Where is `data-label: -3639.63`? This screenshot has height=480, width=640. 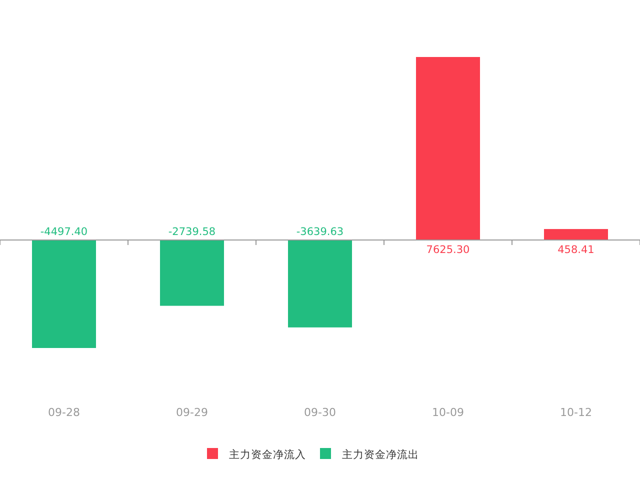 data-label: -3639.63 is located at coordinates (320, 232).